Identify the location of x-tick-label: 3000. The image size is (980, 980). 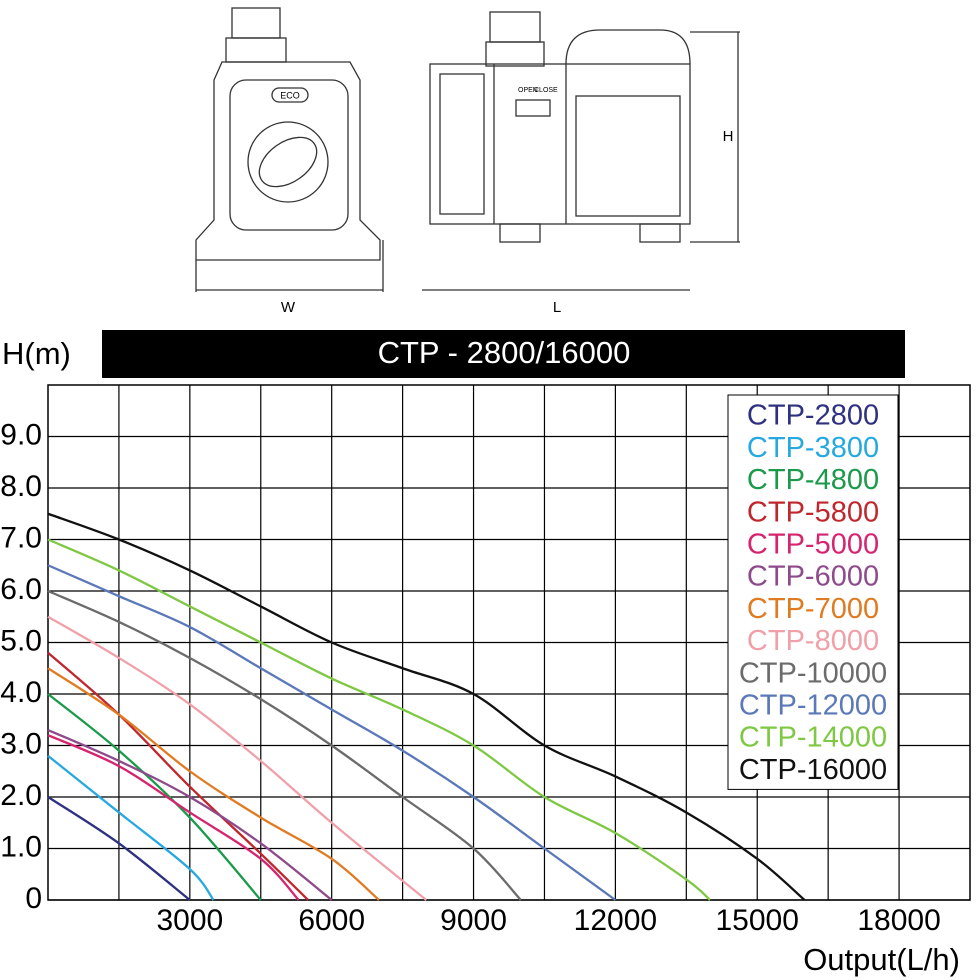
(189, 920).